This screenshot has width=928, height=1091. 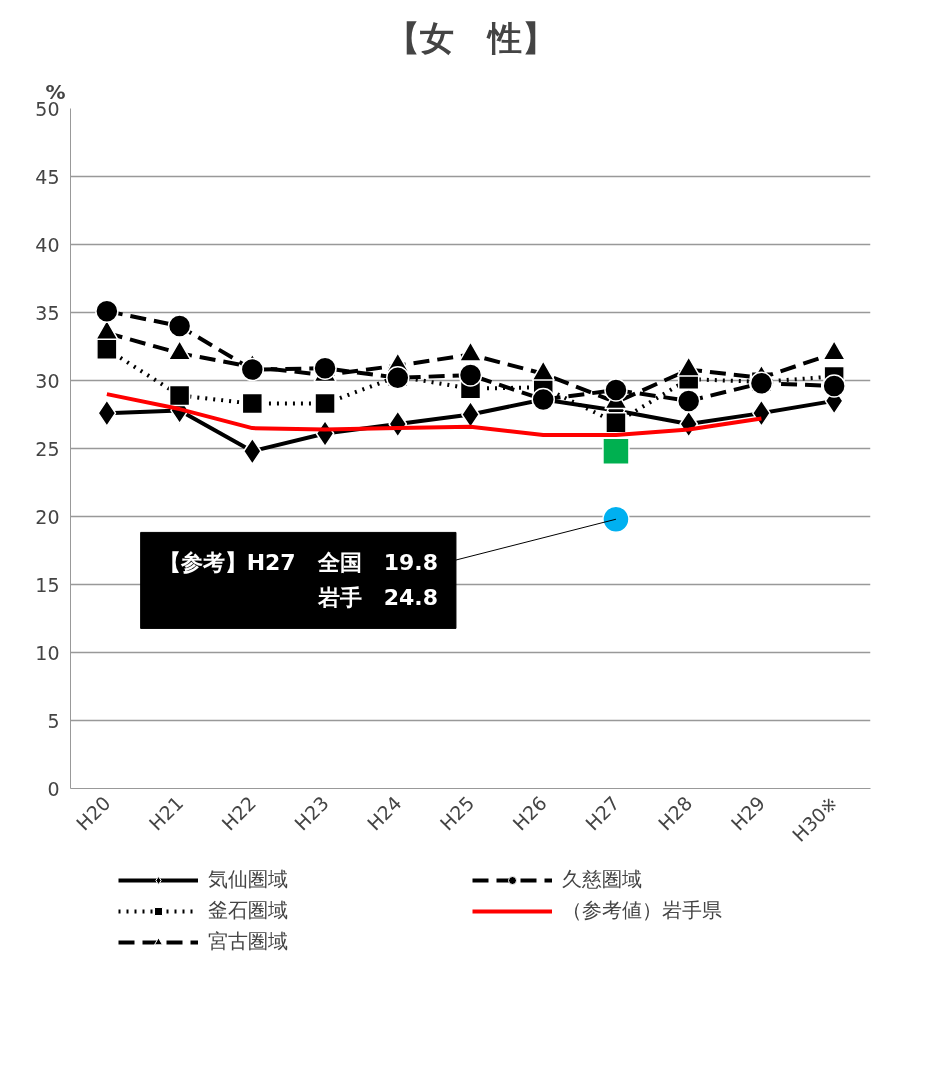 What do you see at coordinates (53, 720) in the screenshot?
I see `y-tick-label: 5` at bounding box center [53, 720].